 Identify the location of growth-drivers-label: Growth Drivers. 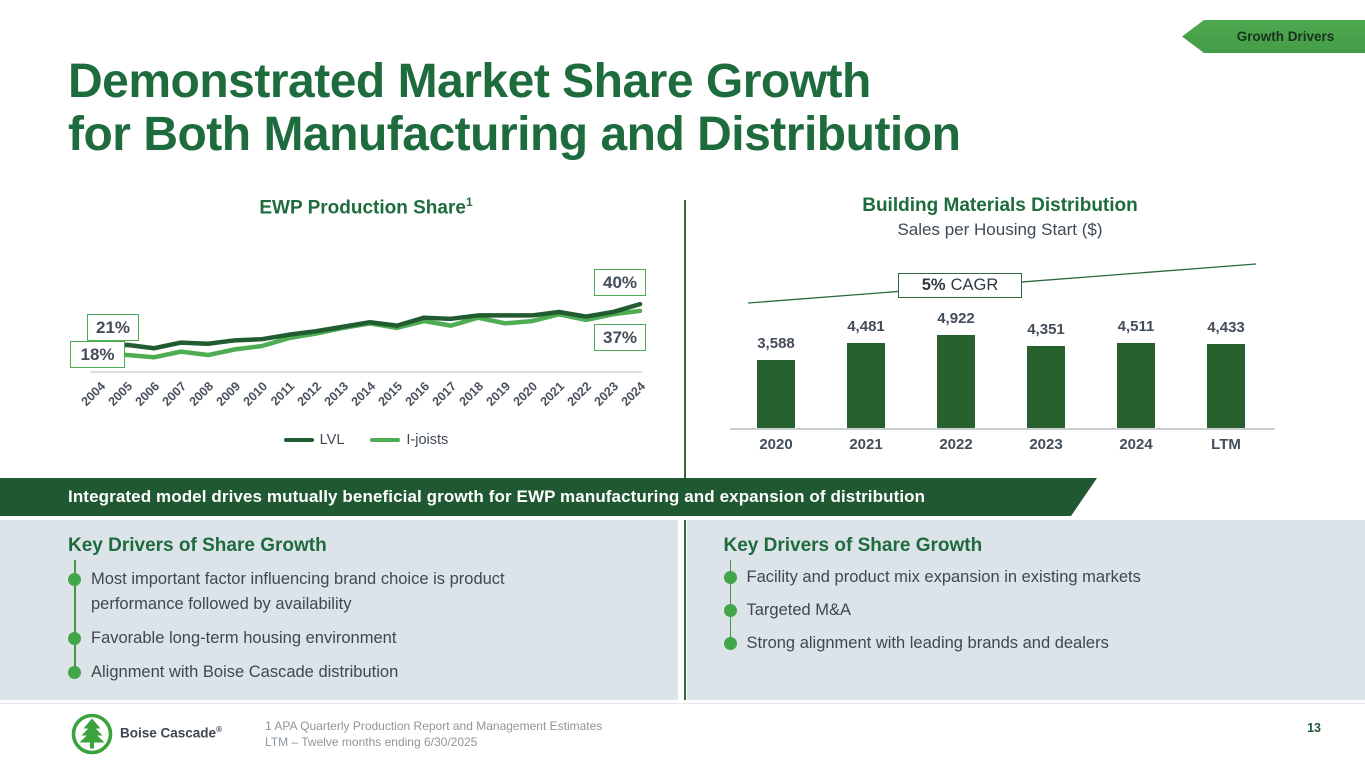
(1285, 36).